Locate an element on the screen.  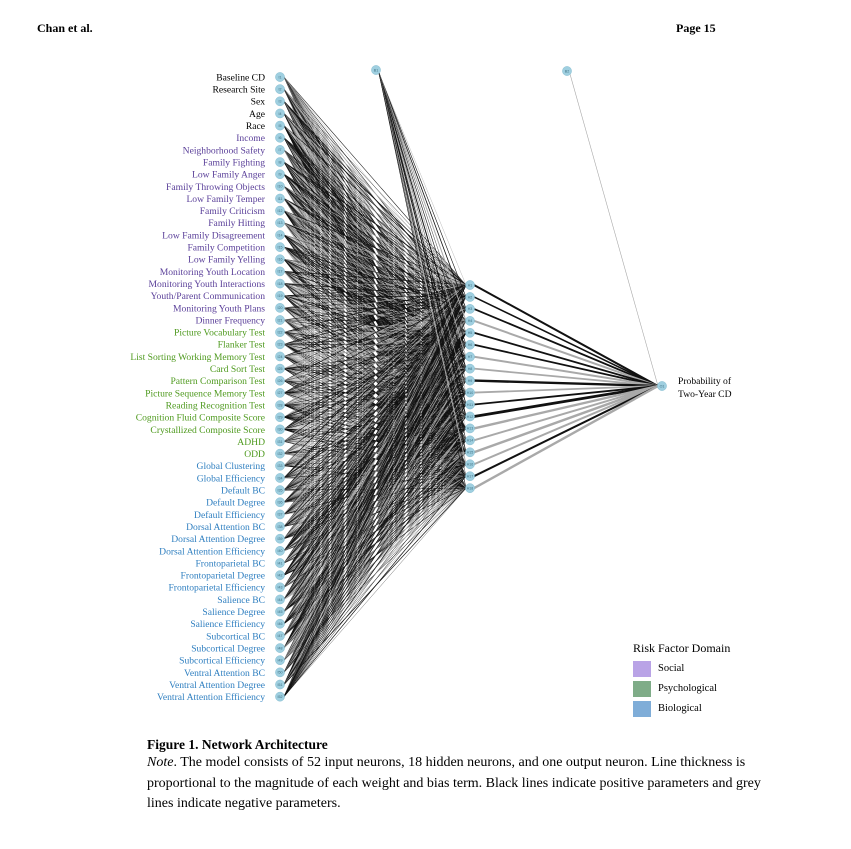
input-node-id: I26 is located at coordinates (280, 381).